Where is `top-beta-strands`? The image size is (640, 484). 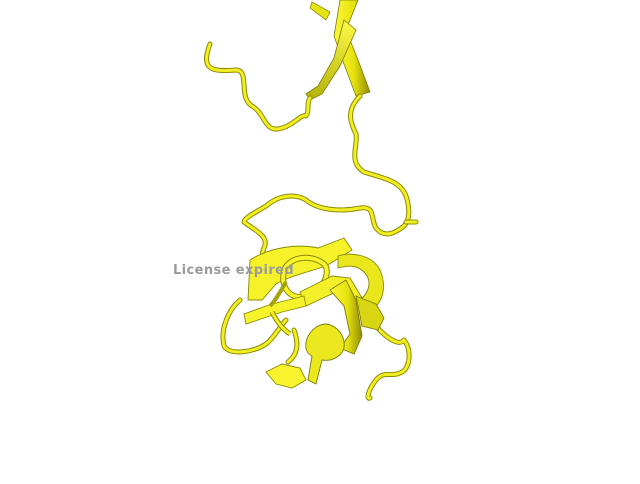 top-beta-strands is located at coordinates (338, 50).